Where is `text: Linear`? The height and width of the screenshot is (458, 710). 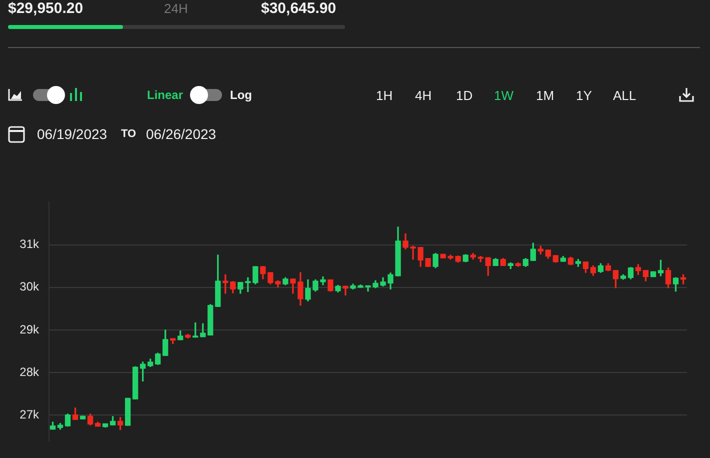 text: Linear is located at coordinates (165, 95).